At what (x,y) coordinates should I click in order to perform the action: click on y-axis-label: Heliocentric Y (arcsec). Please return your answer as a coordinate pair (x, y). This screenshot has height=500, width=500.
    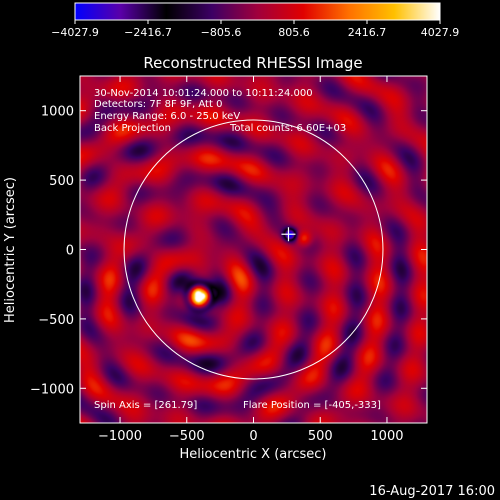
    Looking at the image, I should click on (10, 250).